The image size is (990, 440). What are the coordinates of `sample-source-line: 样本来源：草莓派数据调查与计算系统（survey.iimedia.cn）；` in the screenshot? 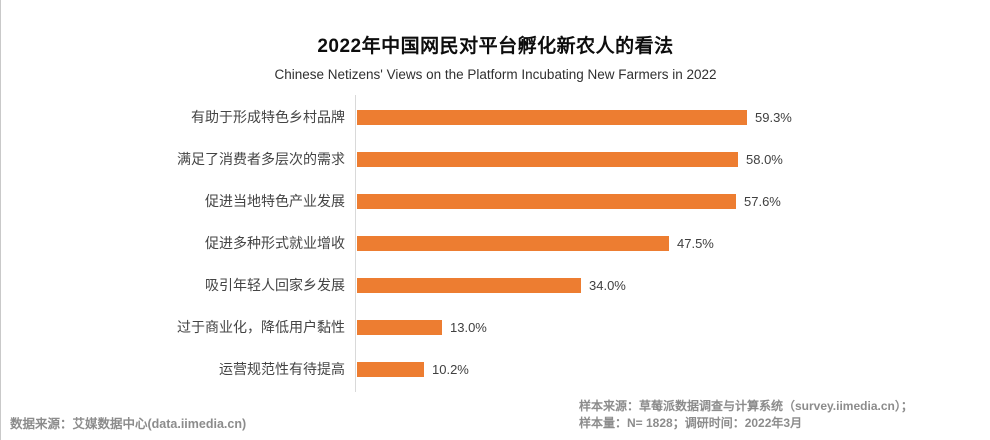 It's located at (746, 406).